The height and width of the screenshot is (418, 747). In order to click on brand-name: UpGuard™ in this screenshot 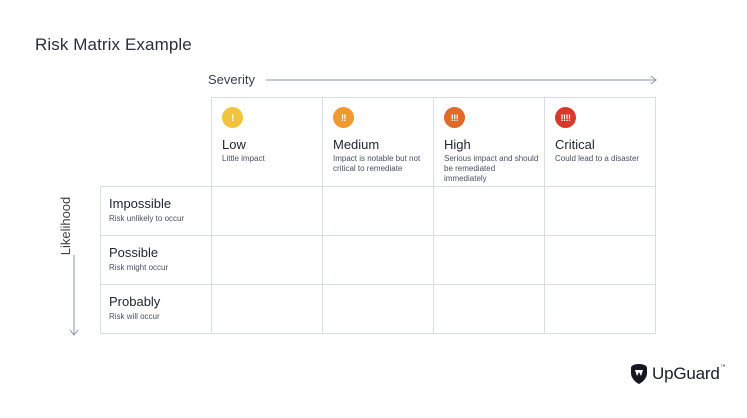, I will do `click(689, 374)`.